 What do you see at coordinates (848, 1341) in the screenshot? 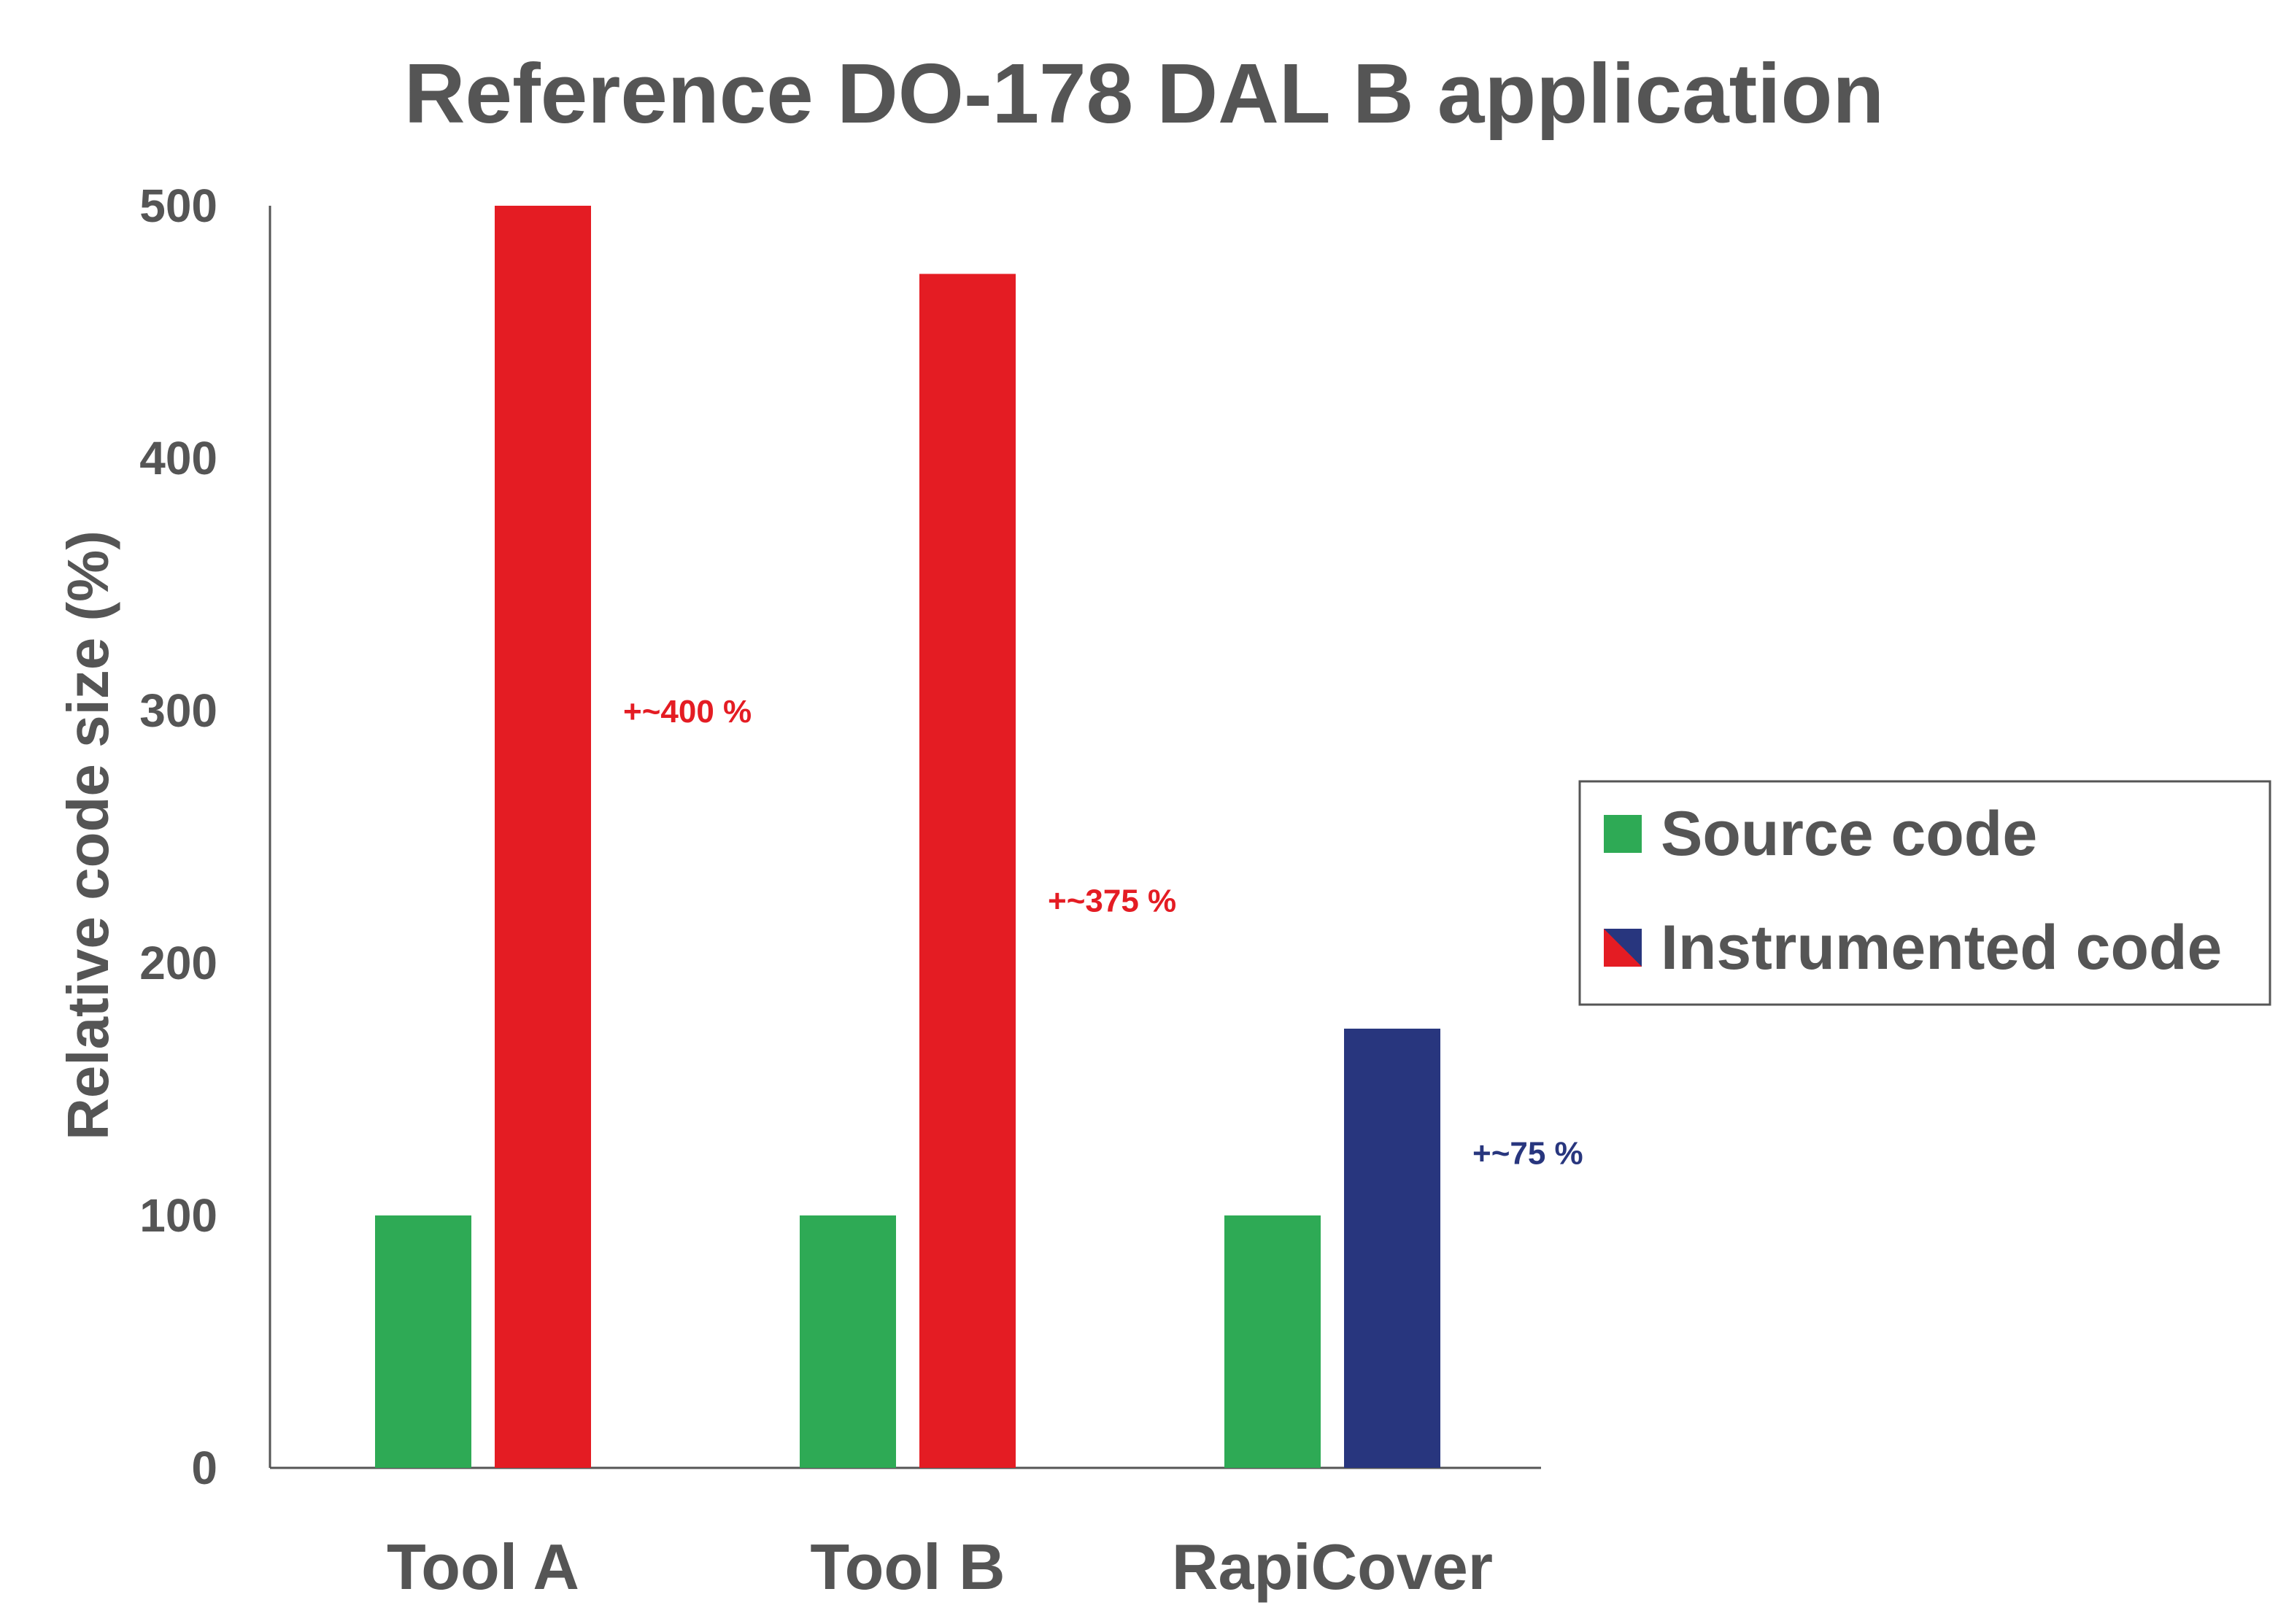
I see `bar-source-code-tool-b` at bounding box center [848, 1341].